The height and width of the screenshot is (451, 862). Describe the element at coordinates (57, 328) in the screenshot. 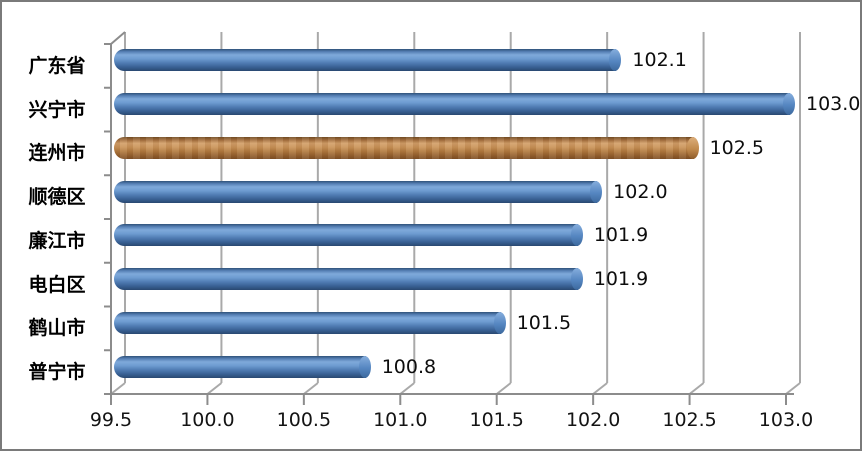

I see `category-label: 鹤山市` at that location.